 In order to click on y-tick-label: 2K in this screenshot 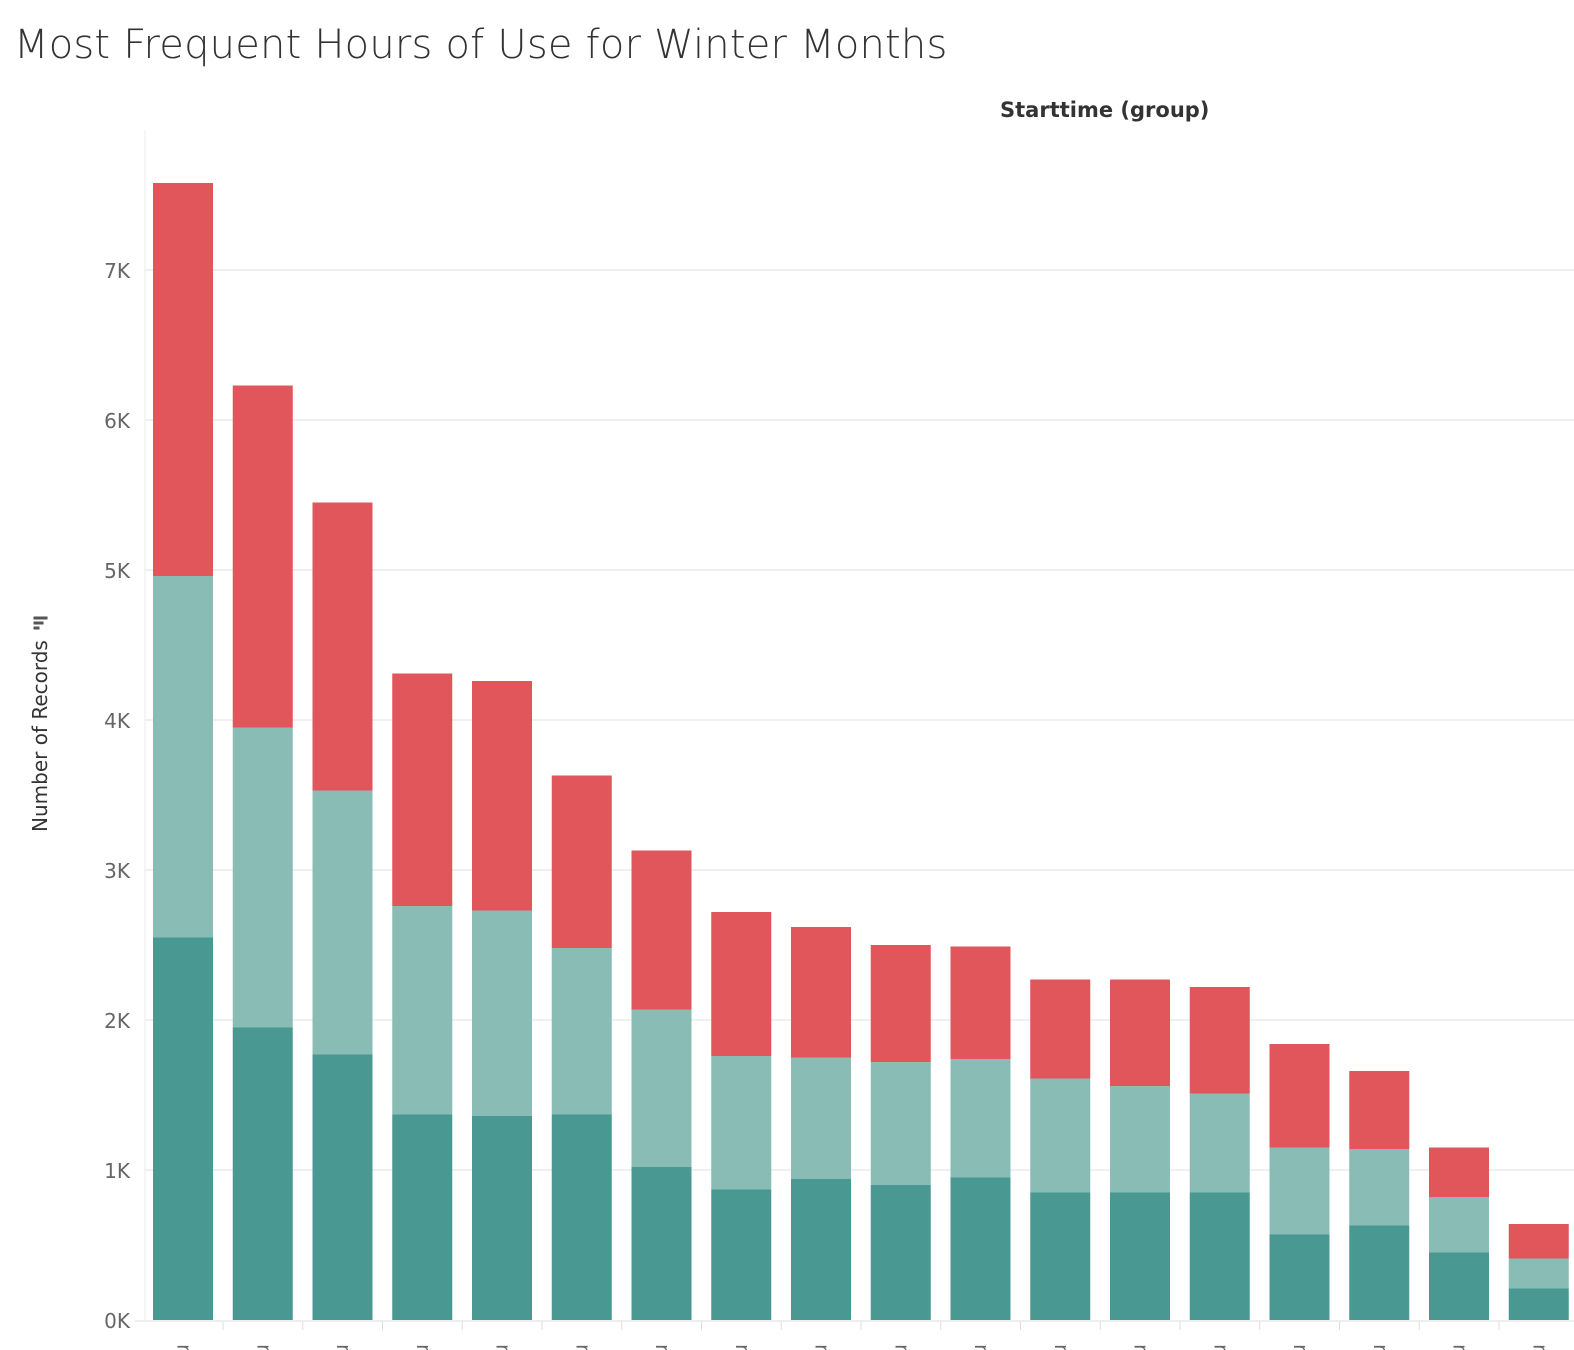, I will do `click(117, 1021)`.